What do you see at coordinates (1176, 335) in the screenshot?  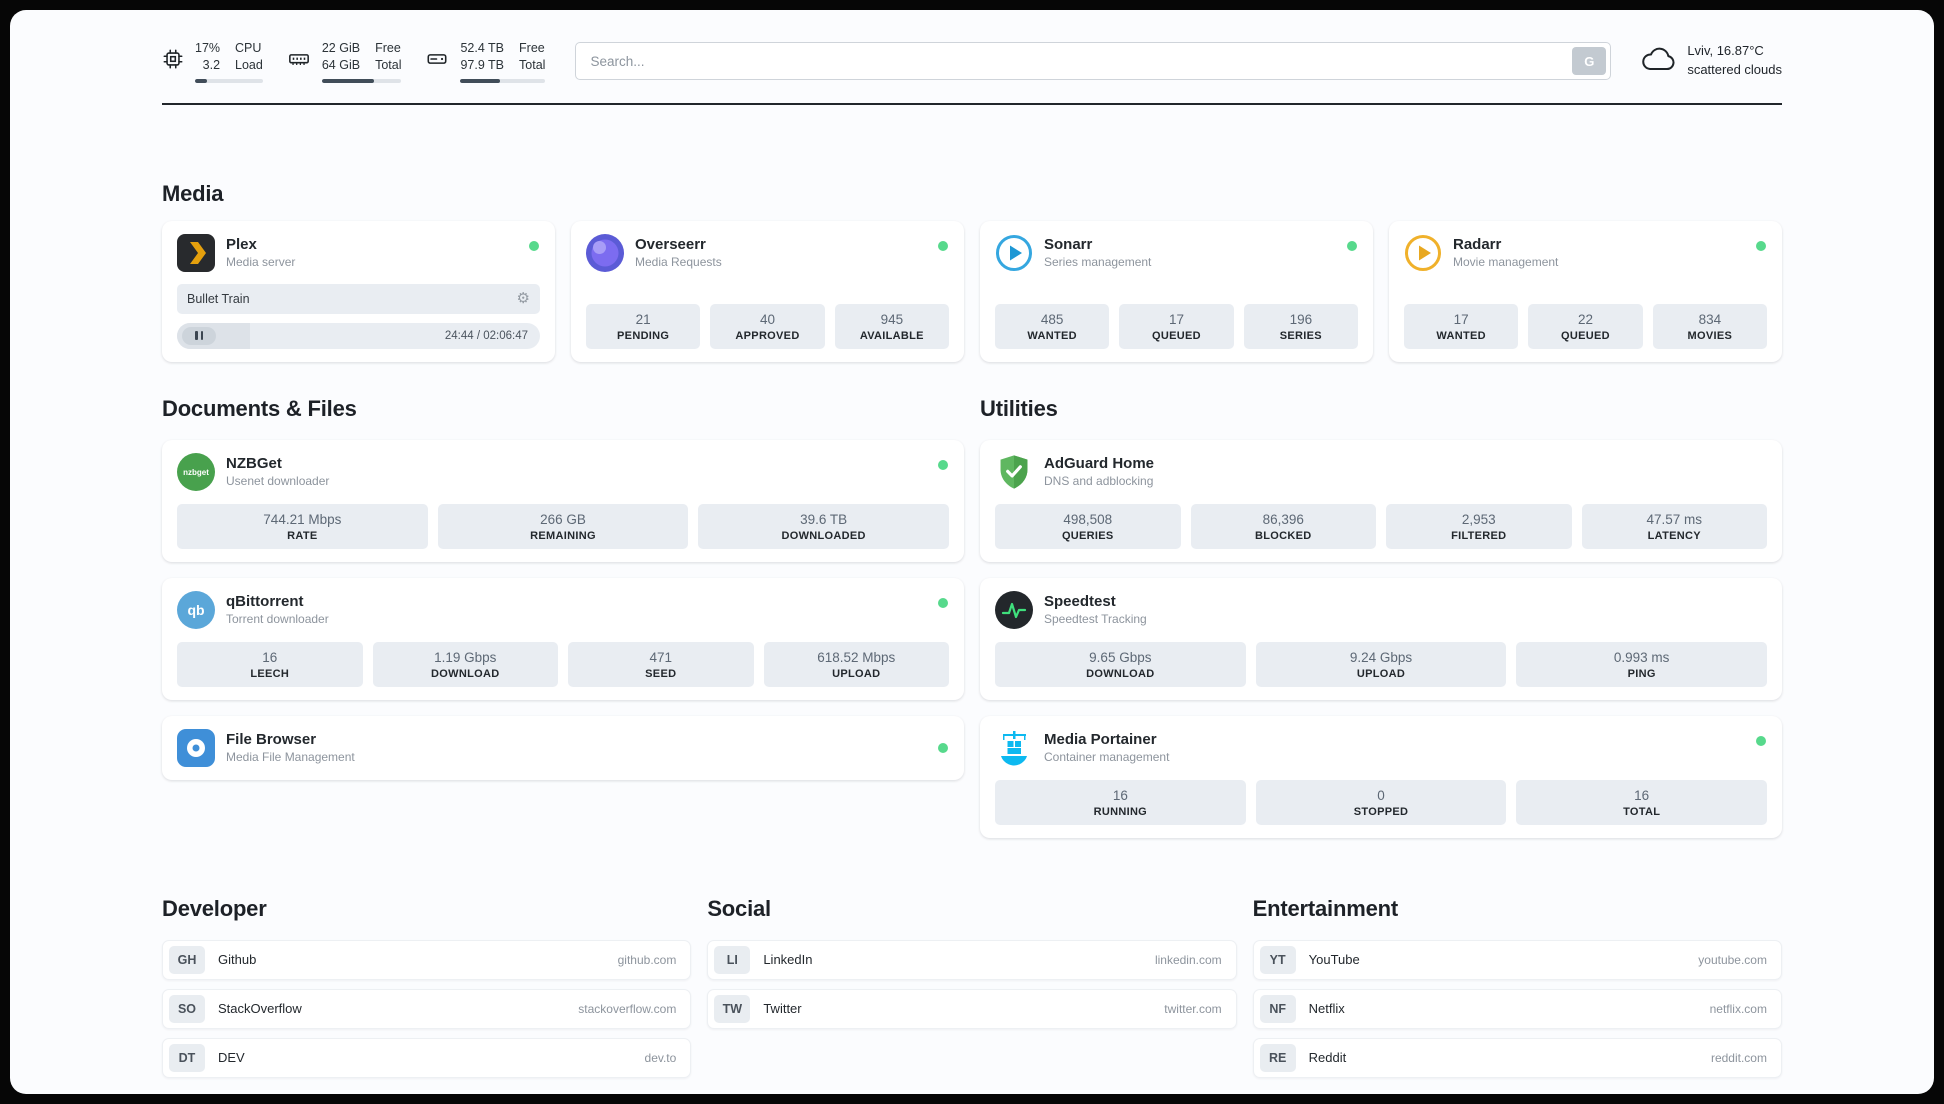 I see `stat-label: QUEUED` at bounding box center [1176, 335].